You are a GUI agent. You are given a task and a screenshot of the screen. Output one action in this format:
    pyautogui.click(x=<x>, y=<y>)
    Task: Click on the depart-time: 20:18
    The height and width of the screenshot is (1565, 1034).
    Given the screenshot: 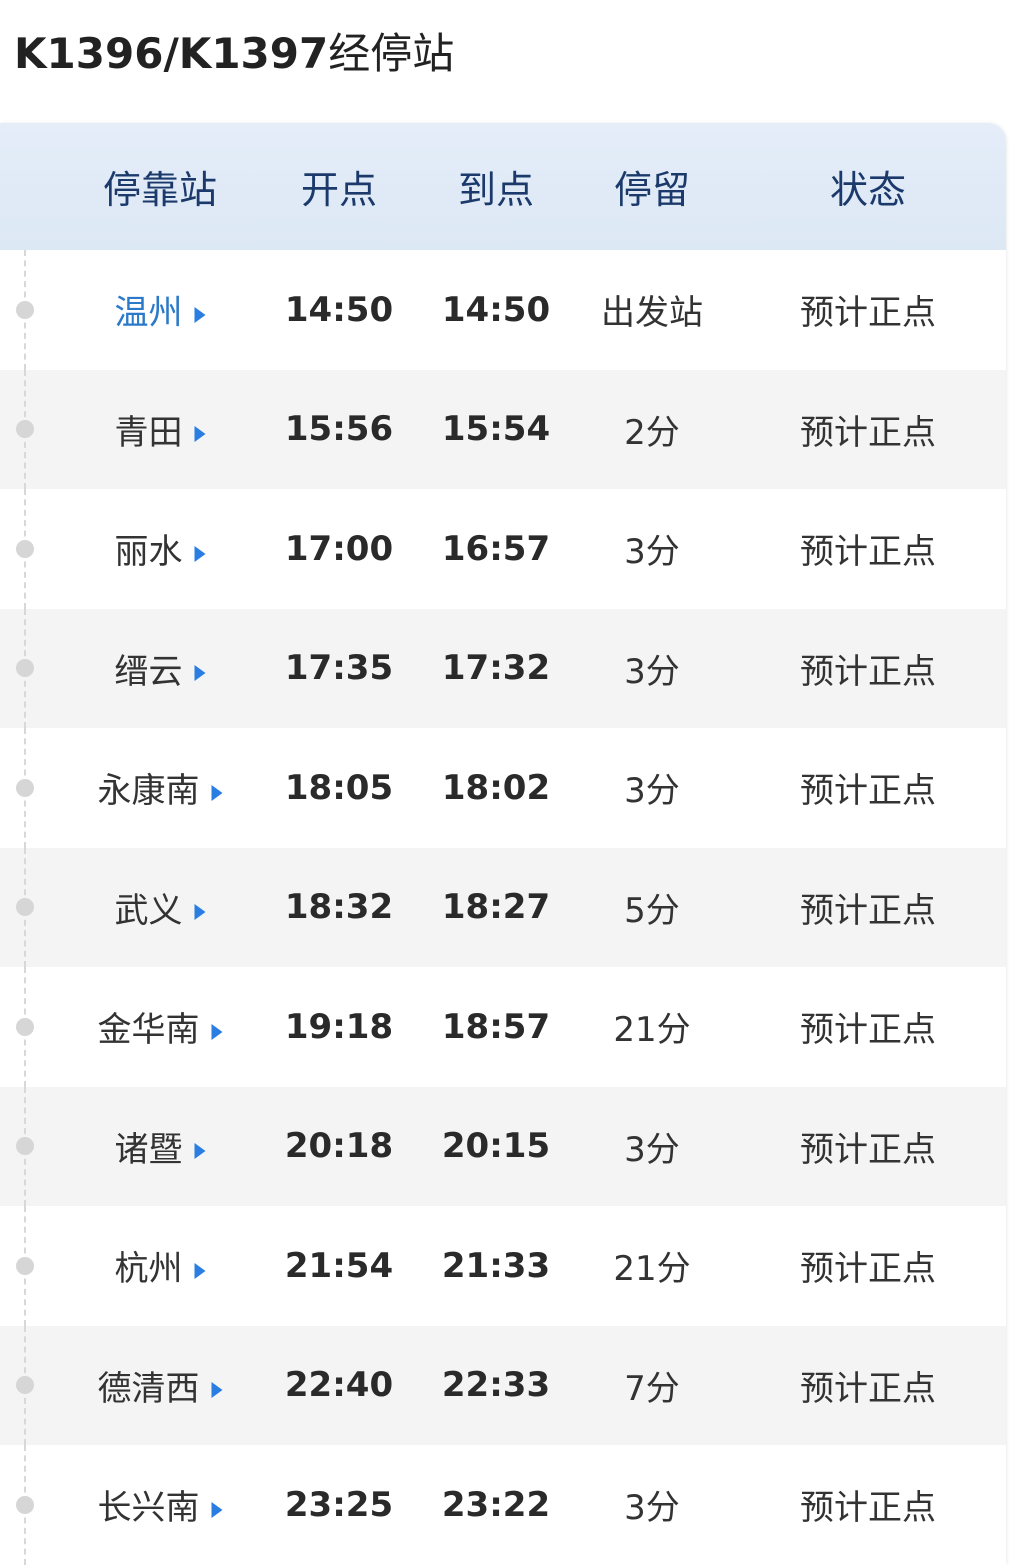 What is the action you would take?
    pyautogui.click(x=339, y=1146)
    